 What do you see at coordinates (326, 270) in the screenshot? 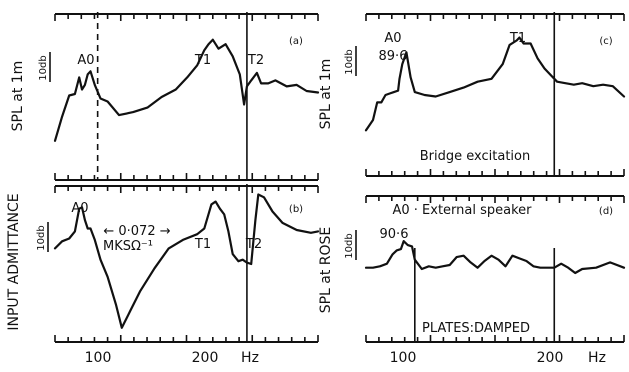
I see `y-axis-label: SPL at ROSE` at bounding box center [326, 270].